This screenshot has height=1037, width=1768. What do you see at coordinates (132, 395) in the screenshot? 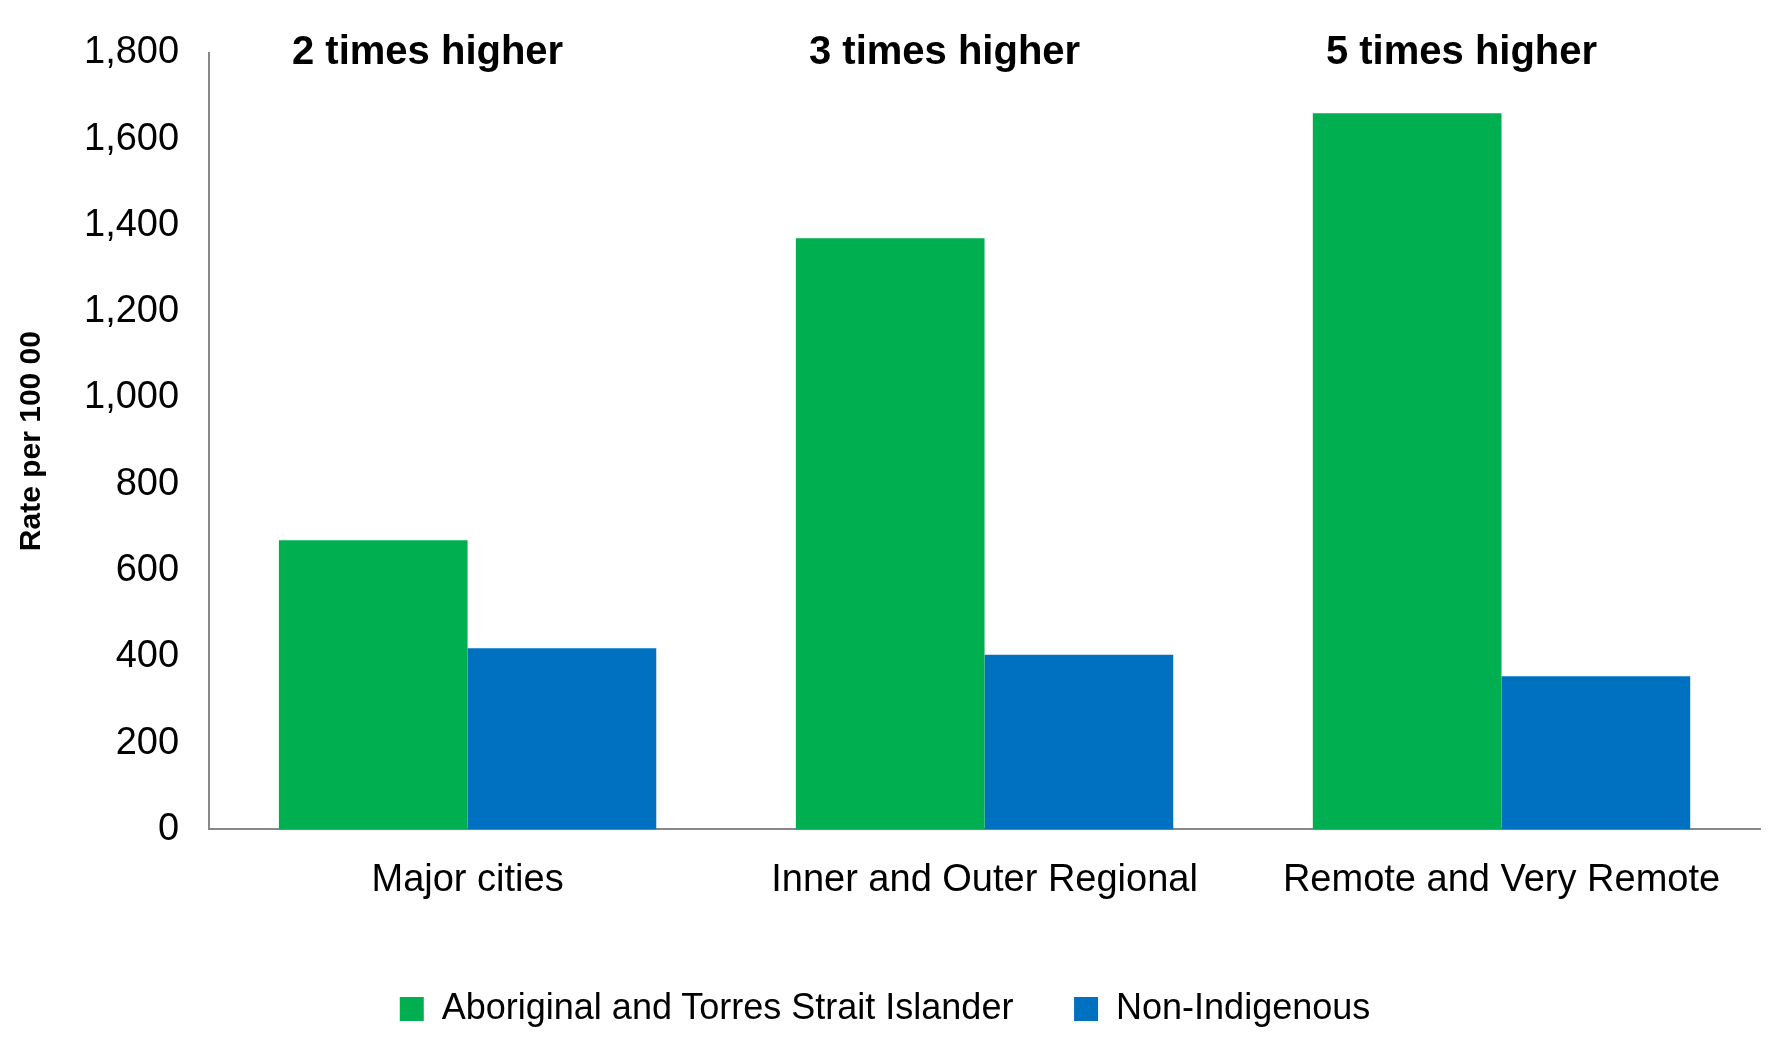
I see `y-tick-label: 1,000` at bounding box center [132, 395].